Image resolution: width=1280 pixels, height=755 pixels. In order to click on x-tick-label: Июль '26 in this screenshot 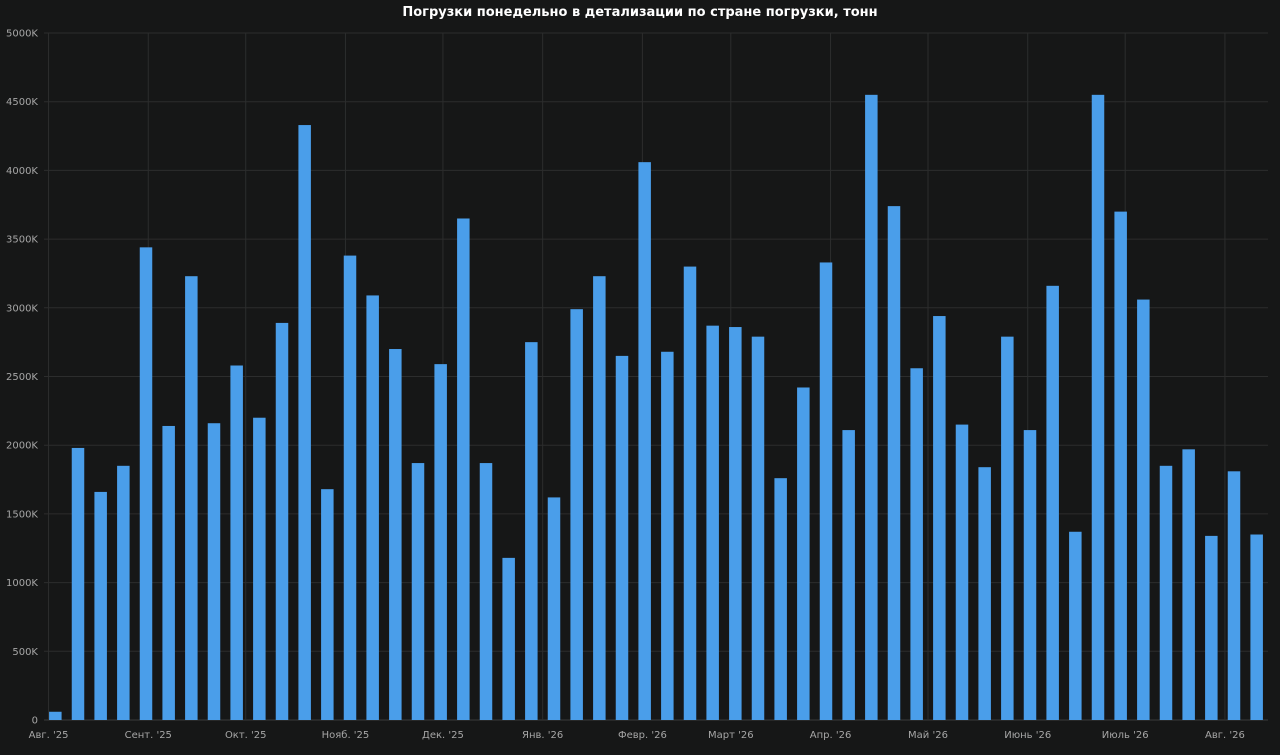, I will do `click(1125, 735)`.